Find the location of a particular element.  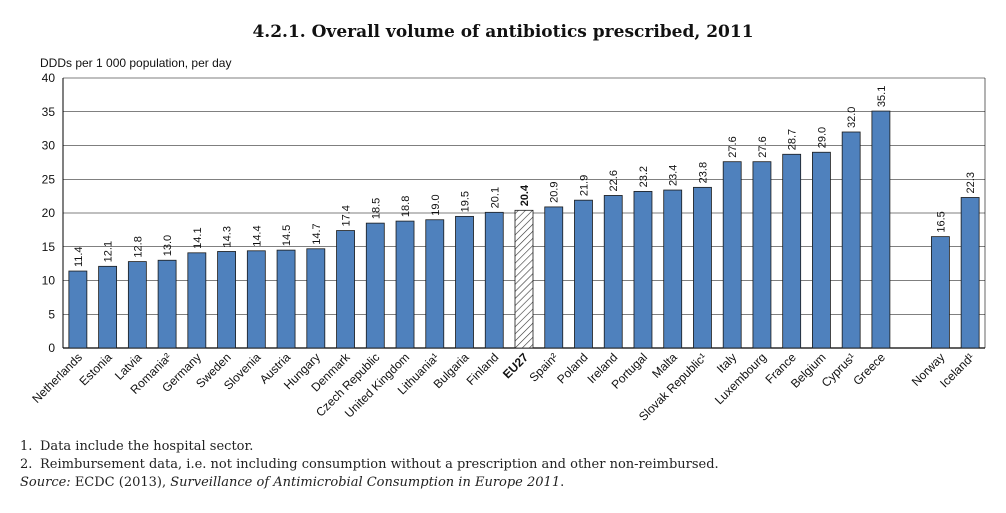

data-label: 14.3 is located at coordinates (228, 236).